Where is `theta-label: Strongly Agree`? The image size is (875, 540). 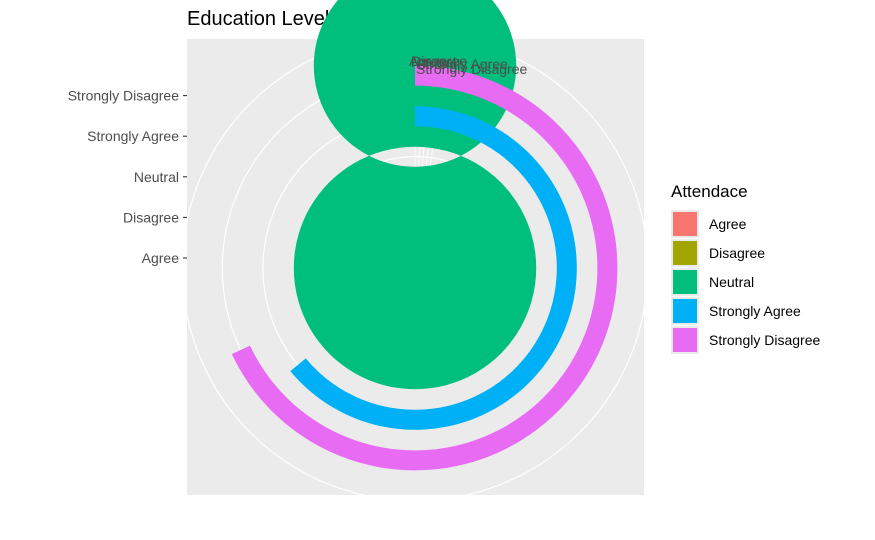 theta-label: Strongly Agree is located at coordinates (462, 64).